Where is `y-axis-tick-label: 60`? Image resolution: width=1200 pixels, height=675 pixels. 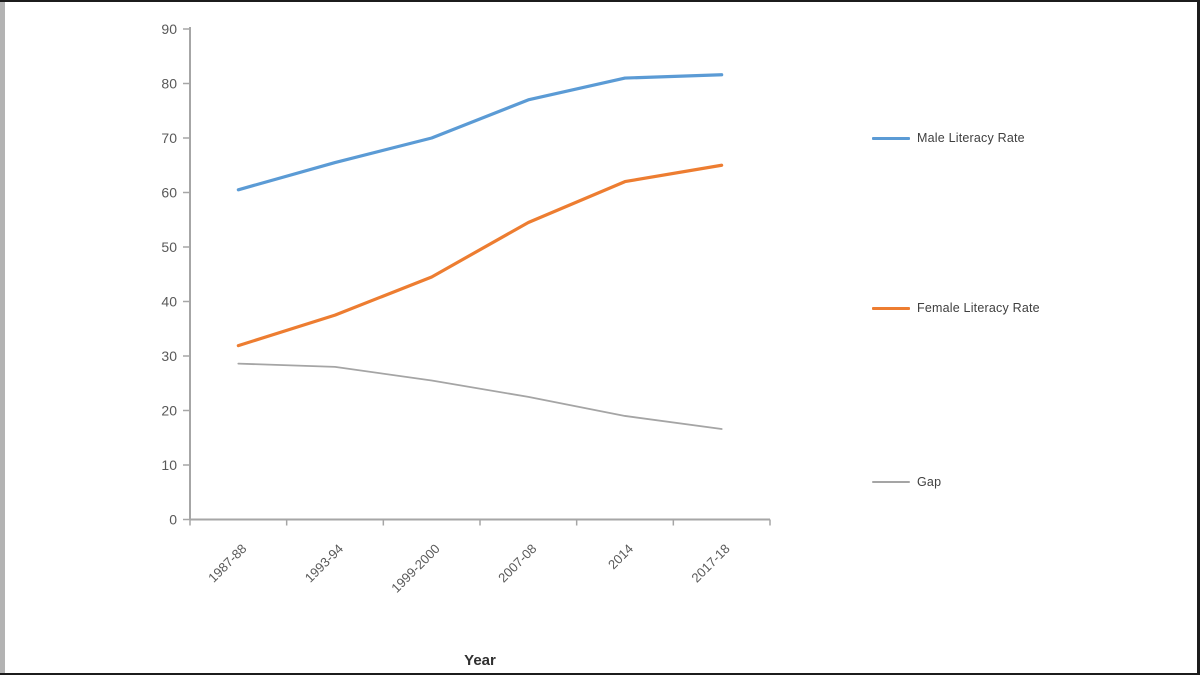
y-axis-tick-label: 60 is located at coordinates (169, 193).